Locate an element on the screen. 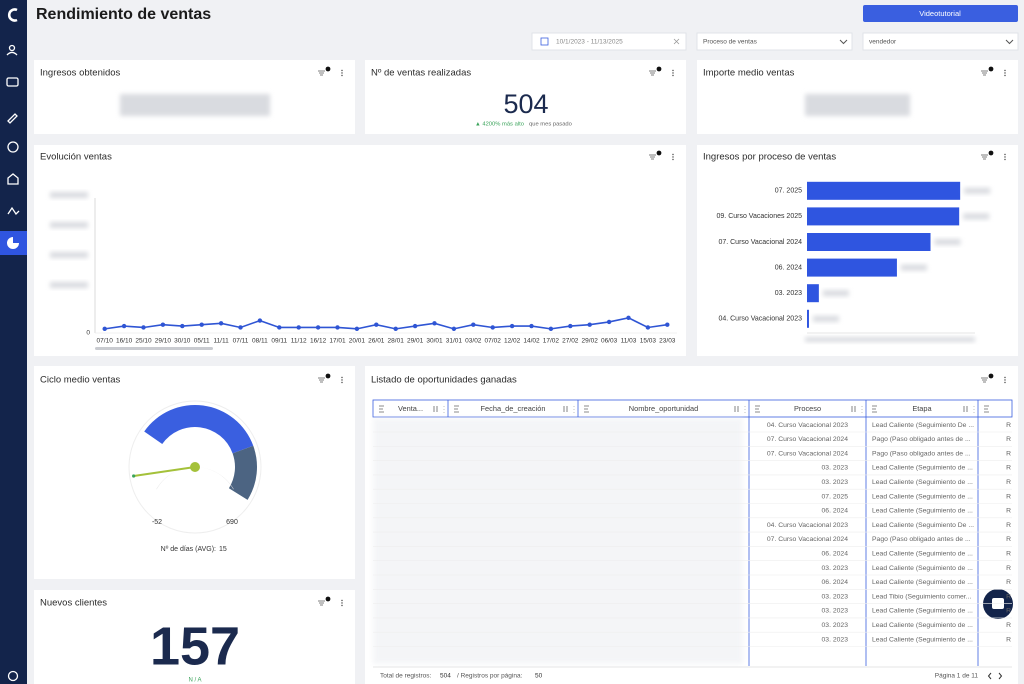 The image size is (1024, 684). settings-icon is located at coordinates (13, 676).